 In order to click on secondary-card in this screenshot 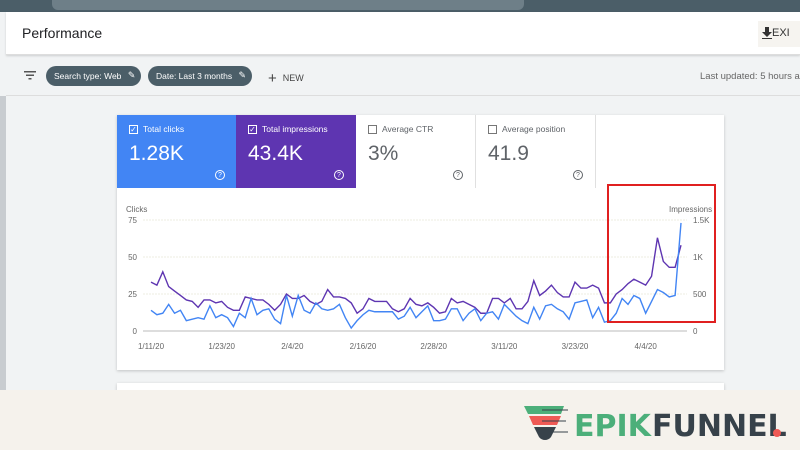, I will do `click(420, 388)`.